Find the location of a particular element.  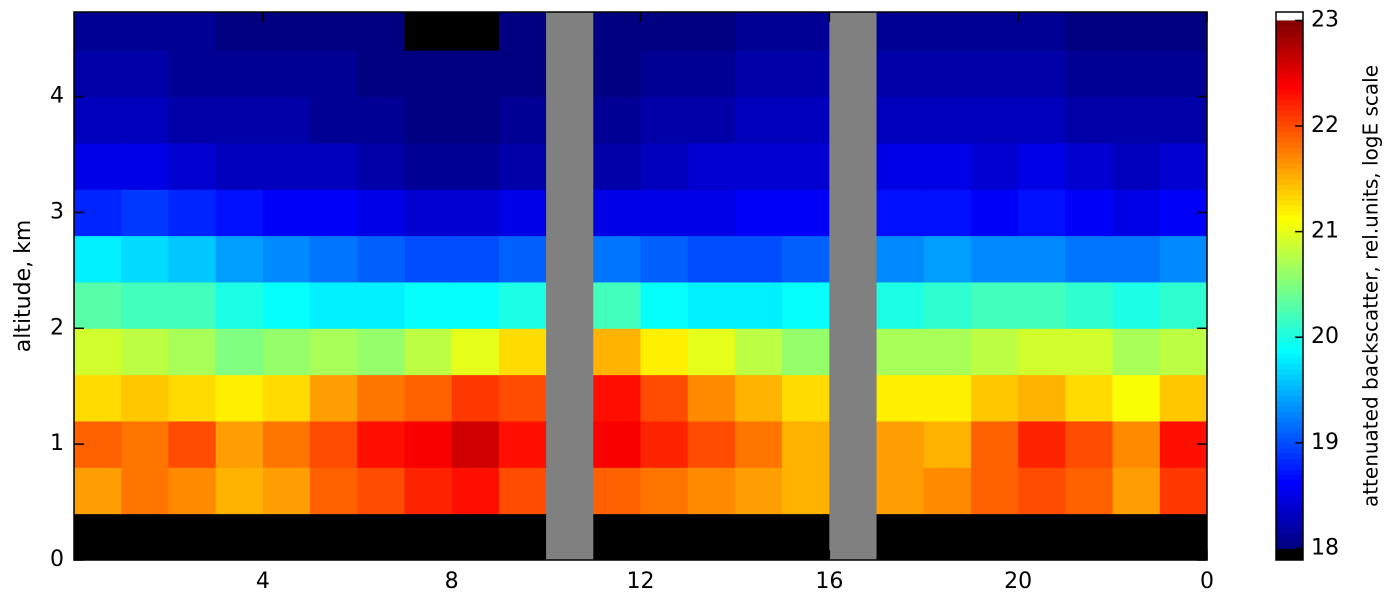

colorbar-tick-label: 22 is located at coordinates (1325, 125).